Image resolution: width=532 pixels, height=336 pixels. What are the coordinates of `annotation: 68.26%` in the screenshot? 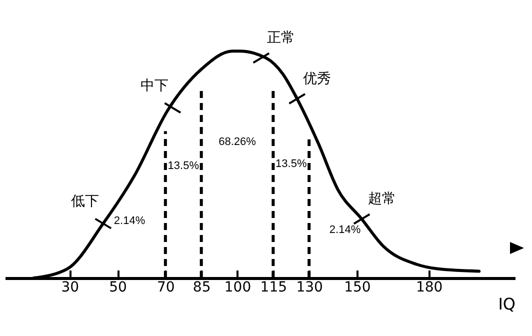 It's located at (237, 142).